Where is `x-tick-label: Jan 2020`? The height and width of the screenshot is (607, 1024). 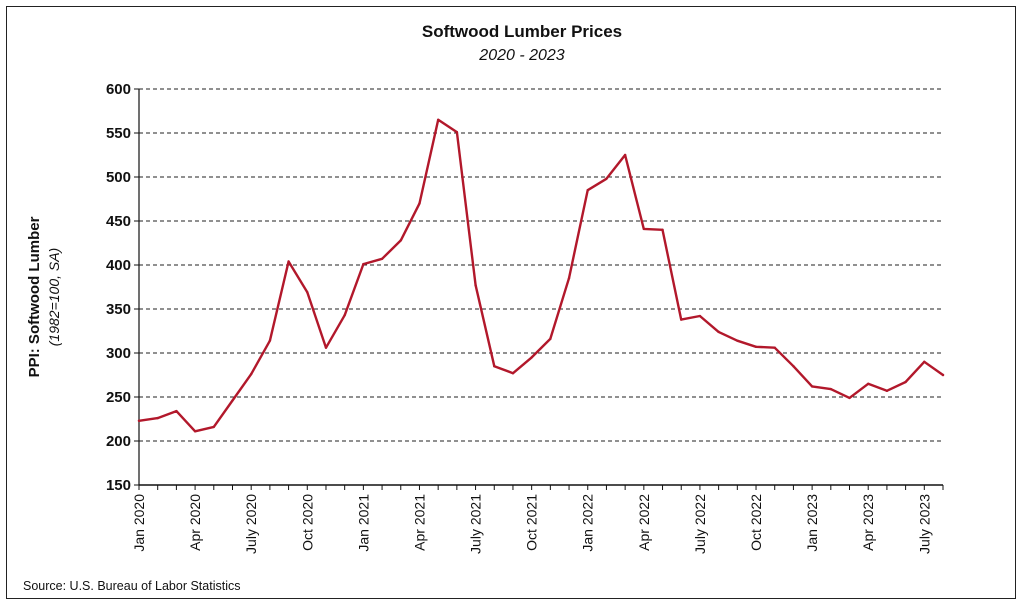 x-tick-label: Jan 2020 is located at coordinates (139, 523).